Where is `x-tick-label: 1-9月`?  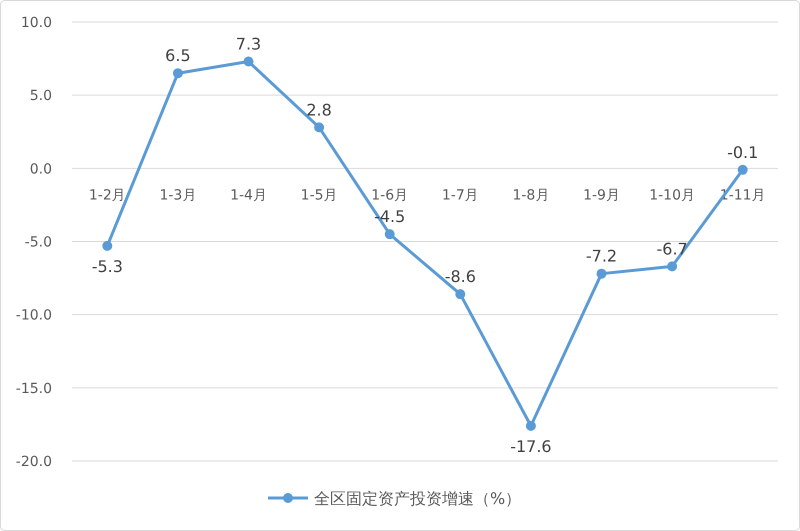 x-tick-label: 1-9月 is located at coordinates (601, 195).